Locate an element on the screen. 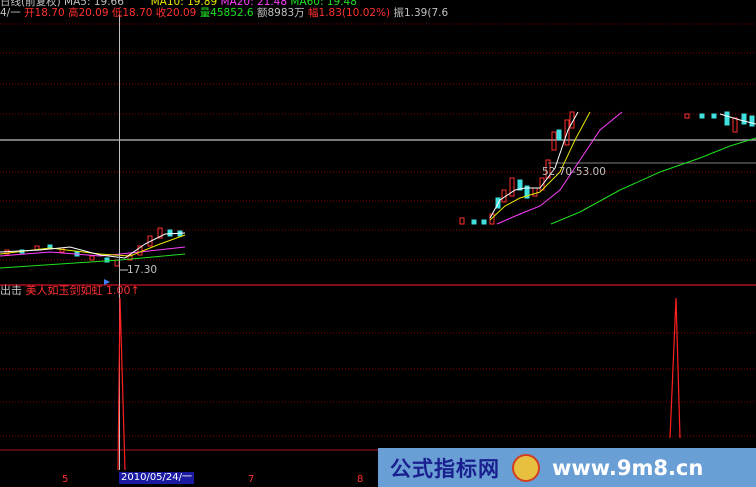 Image resolution: width=756 pixels, height=487 pixels. watermark-url: www.9m8.cn is located at coordinates (628, 467).